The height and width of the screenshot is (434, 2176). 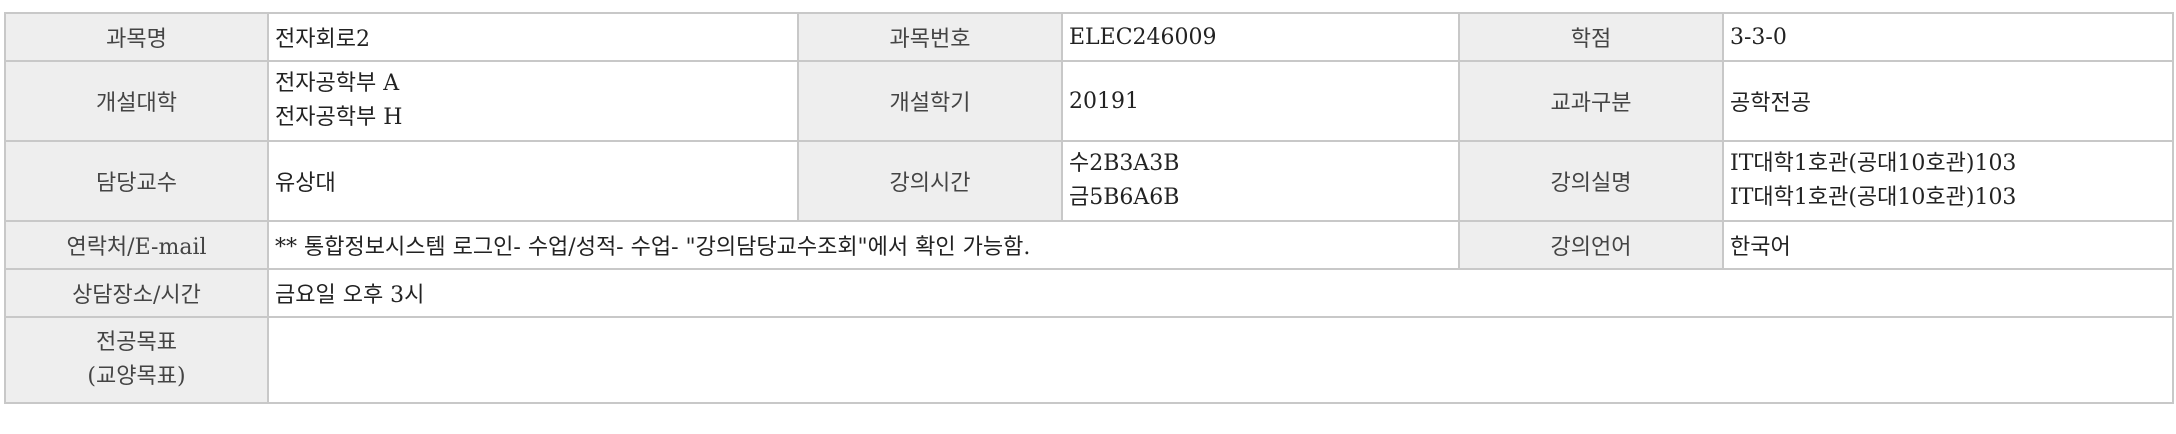 I want to click on college-value: 전자공학부 A 전자공학부 H, so click(x=533, y=101).